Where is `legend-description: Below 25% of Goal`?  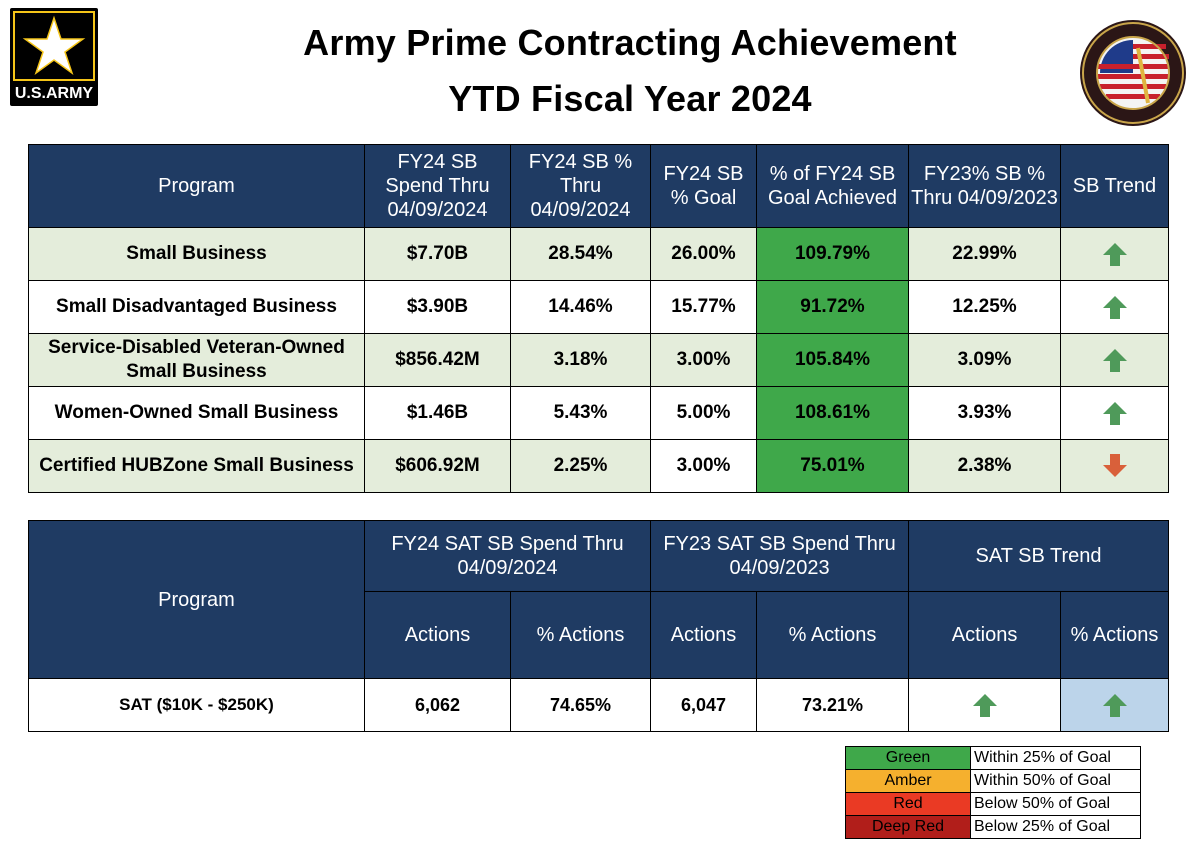 legend-description: Below 25% of Goal is located at coordinates (1055, 827).